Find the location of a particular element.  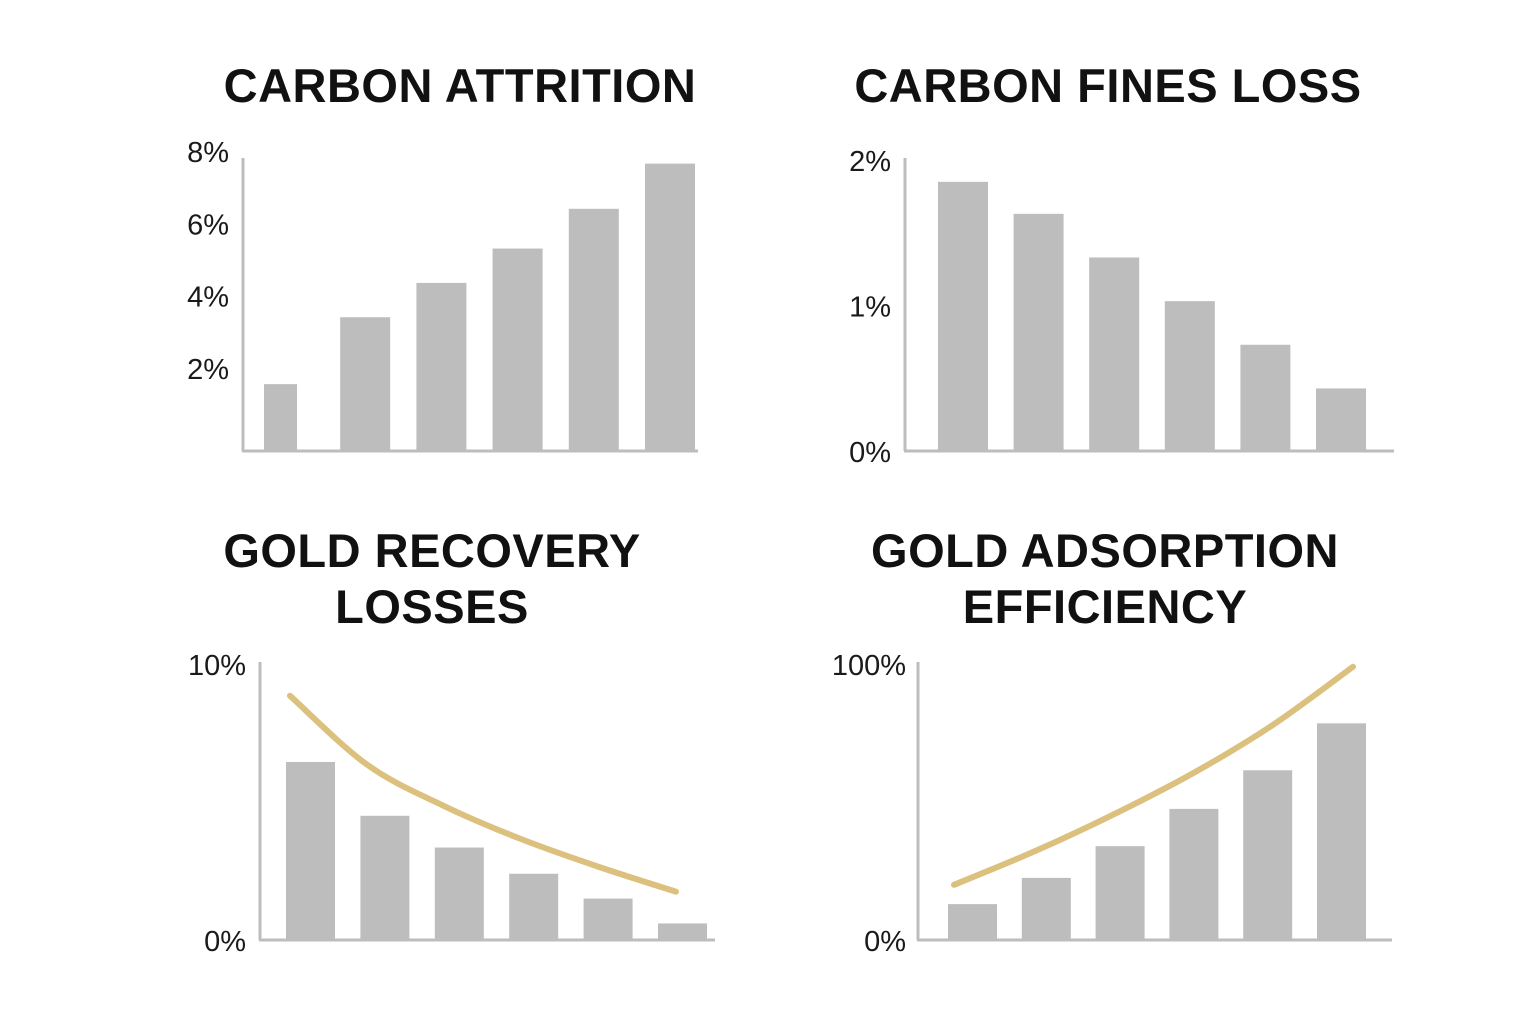

chart-2: 0% 10% is located at coordinates (451, 804).